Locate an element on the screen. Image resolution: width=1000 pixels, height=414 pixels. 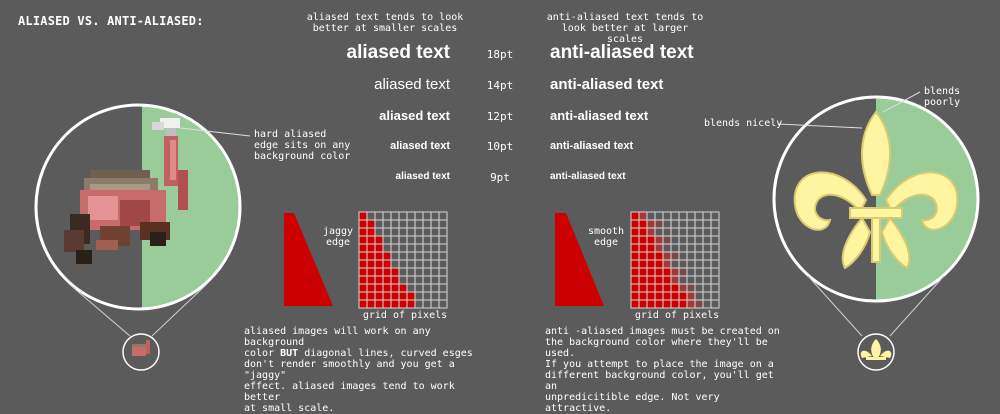
aliased-note-line2: better at smaller scales is located at coordinates (385, 28).